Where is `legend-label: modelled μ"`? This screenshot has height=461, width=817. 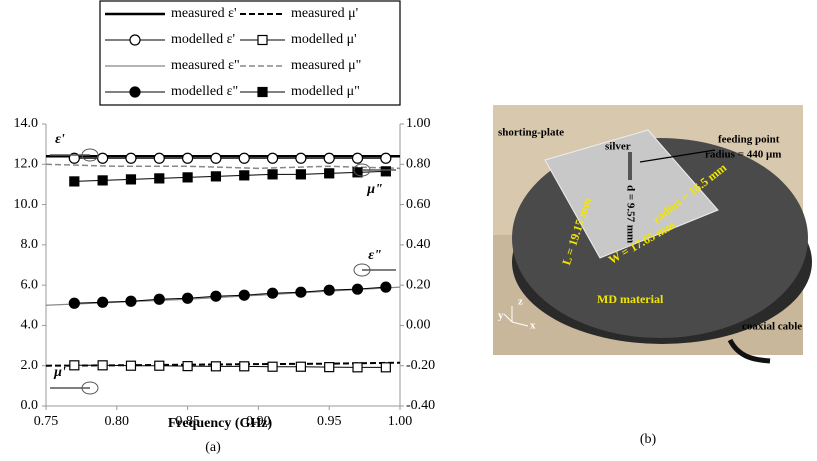 legend-label: modelled μ" is located at coordinates (325, 91).